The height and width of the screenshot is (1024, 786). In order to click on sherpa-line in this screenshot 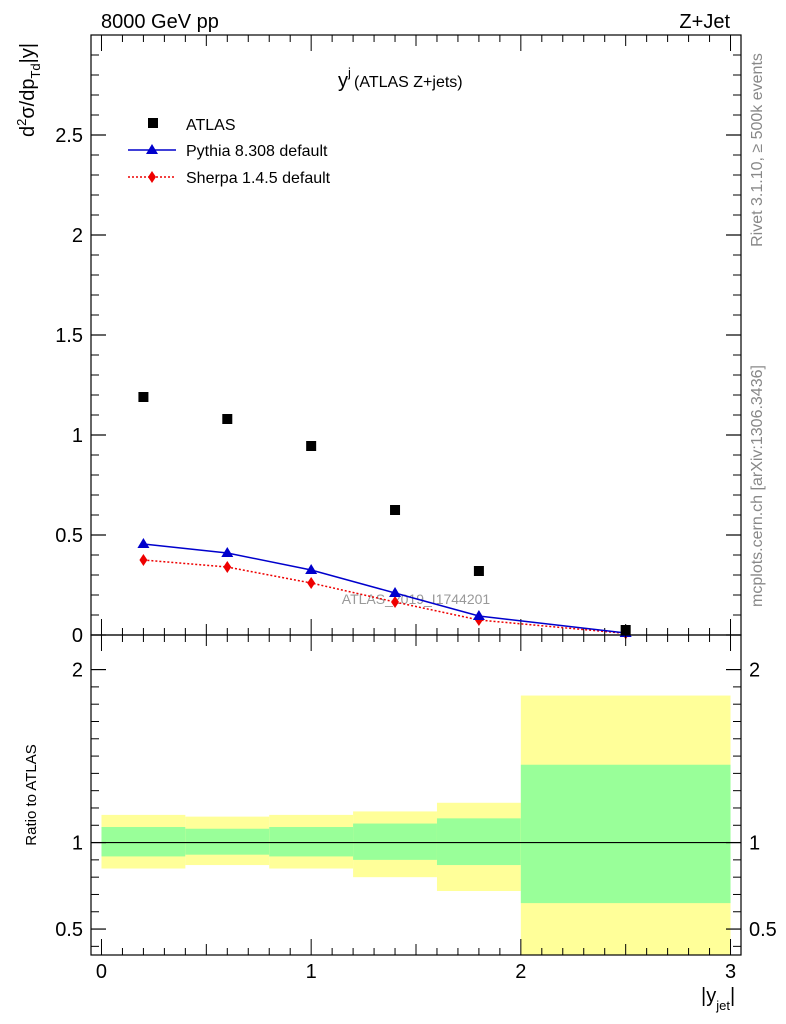, I will do `click(384, 597)`.